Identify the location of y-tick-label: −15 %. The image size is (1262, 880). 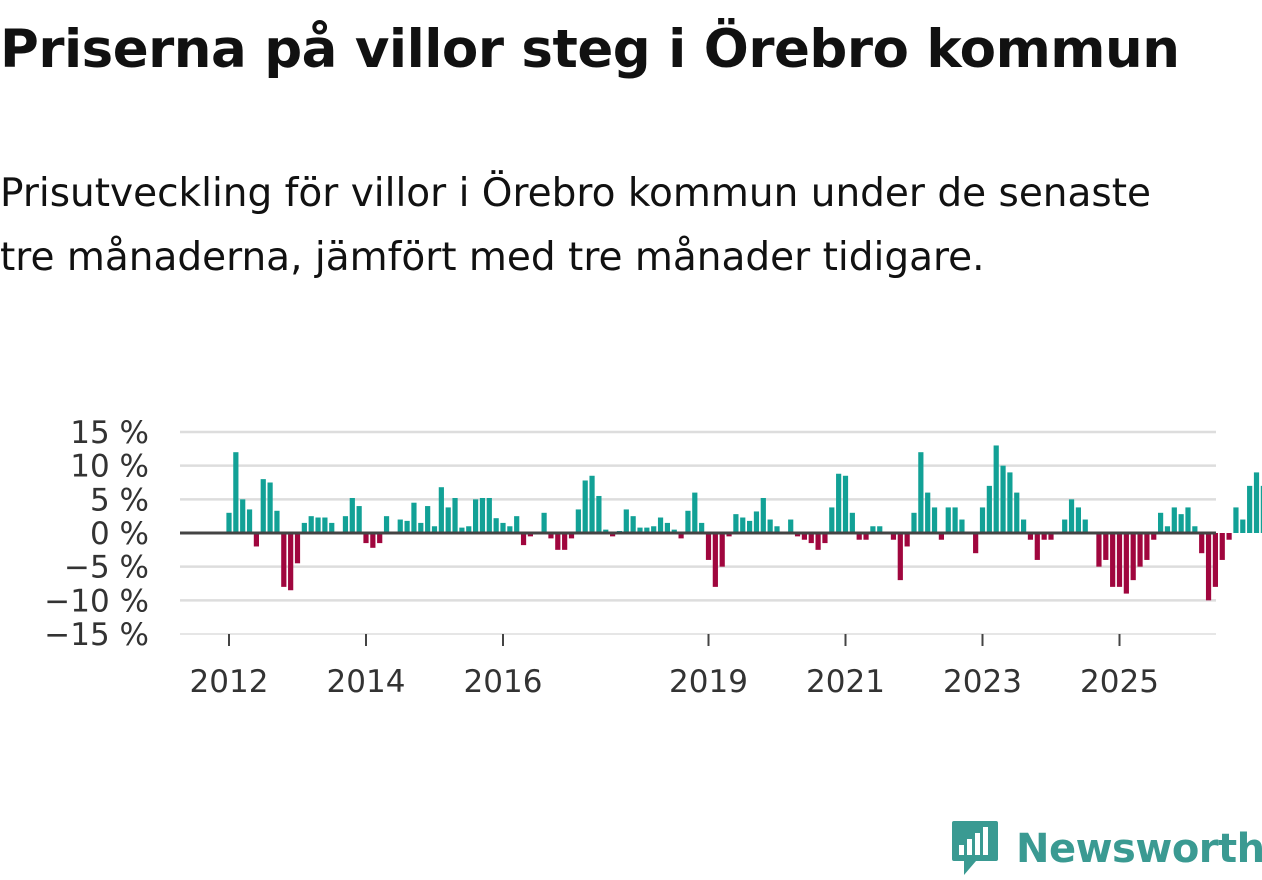
(96, 635).